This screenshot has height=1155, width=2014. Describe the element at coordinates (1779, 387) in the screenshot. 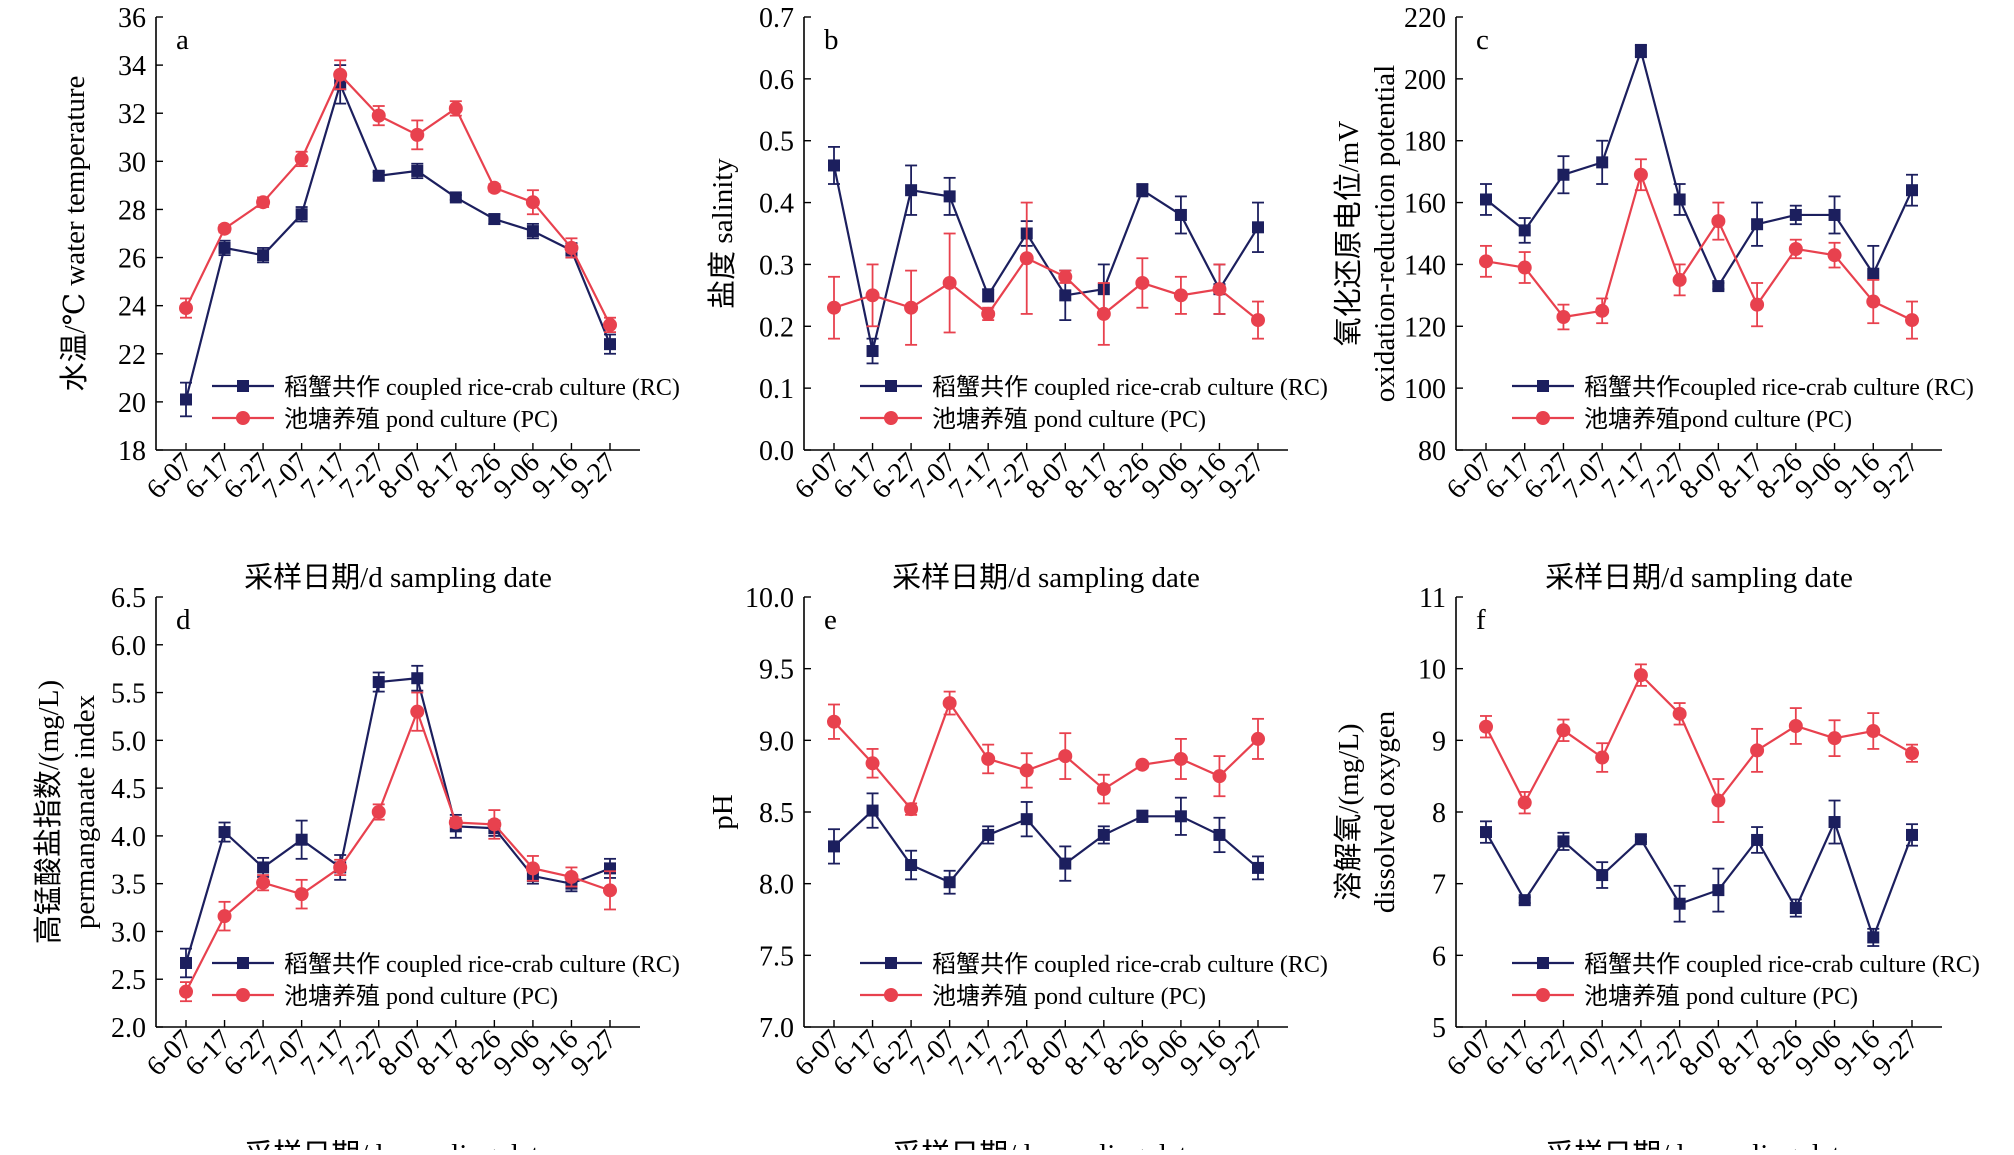

I see `legend-label-rc: 稻蟹共作coupled rice-crab culture (RC)` at that location.